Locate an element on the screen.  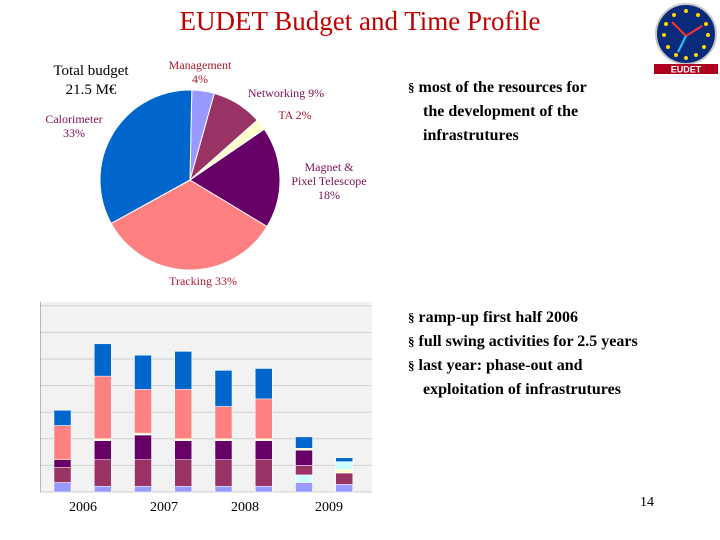
year-label-2006: 2006 is located at coordinates (83, 507).